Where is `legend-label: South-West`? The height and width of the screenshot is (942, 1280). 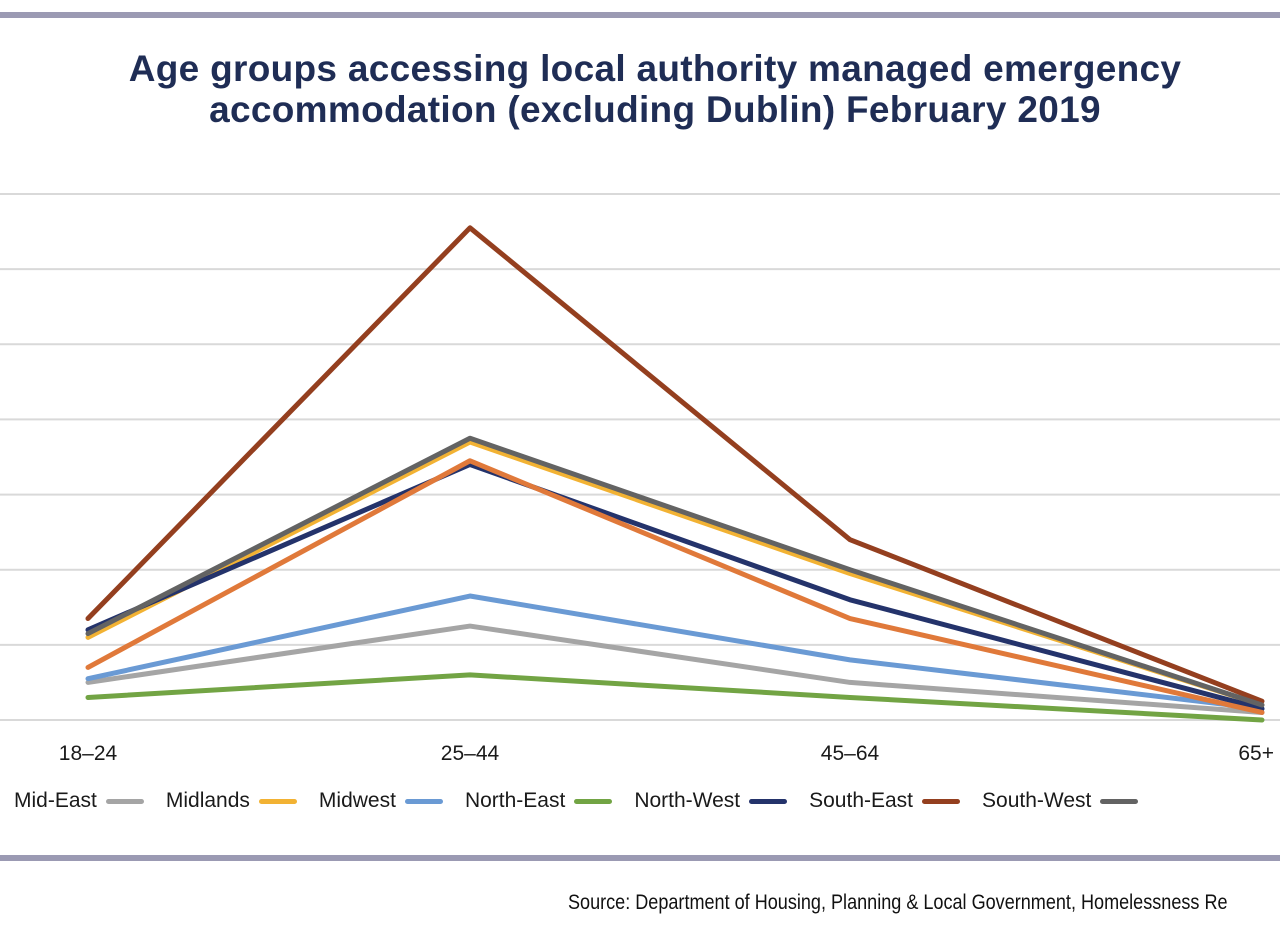 legend-label: South-West is located at coordinates (1037, 800).